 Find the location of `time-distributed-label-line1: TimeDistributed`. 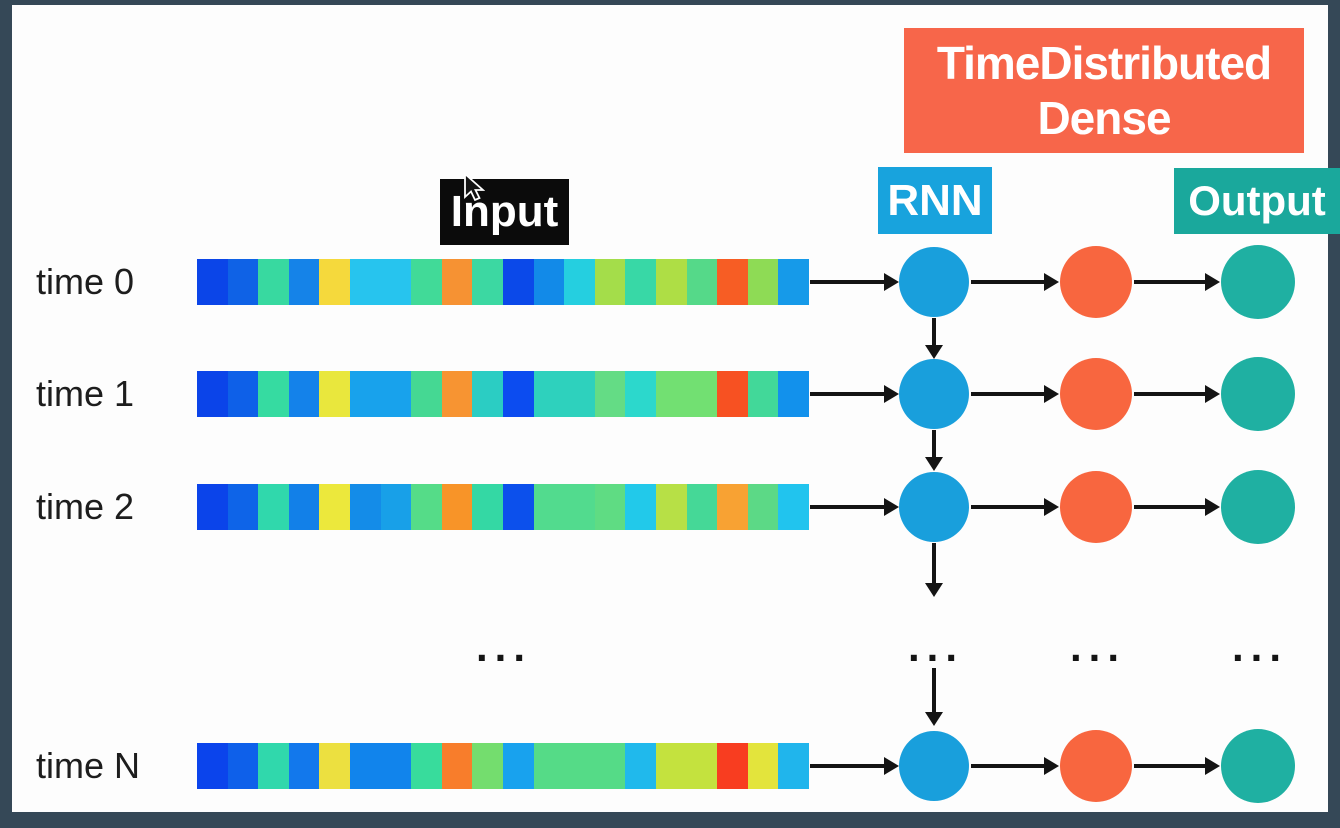

time-distributed-label-line1: TimeDistributed is located at coordinates (1104, 63).